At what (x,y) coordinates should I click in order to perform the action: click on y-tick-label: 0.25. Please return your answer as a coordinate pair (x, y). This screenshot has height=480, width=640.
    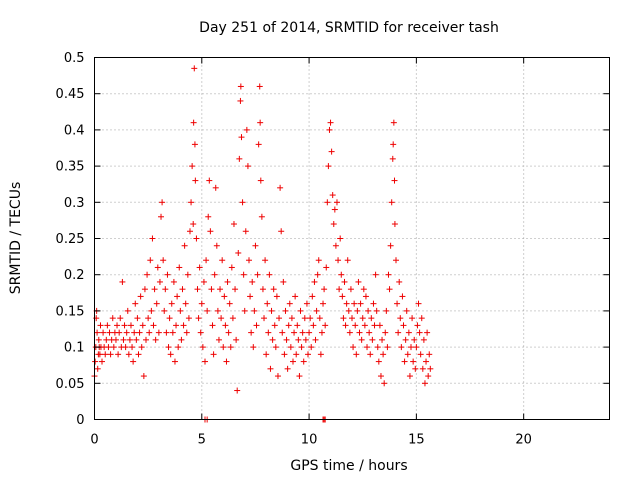
    Looking at the image, I should click on (70, 239).